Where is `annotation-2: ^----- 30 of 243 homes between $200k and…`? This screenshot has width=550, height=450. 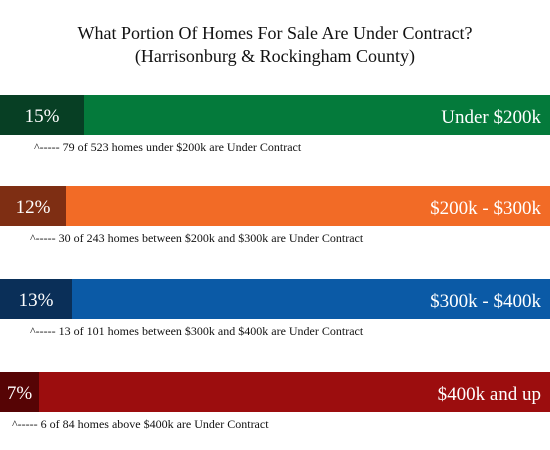
annotation-2: ^----- 30 of 243 homes between $200k and… is located at coordinates (197, 238).